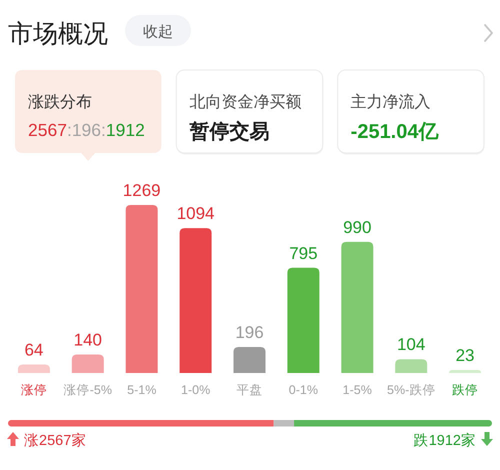 This screenshot has width=500, height=470. What do you see at coordinates (394, 132) in the screenshot?
I see `card-value: -251.04亿` at bounding box center [394, 132].